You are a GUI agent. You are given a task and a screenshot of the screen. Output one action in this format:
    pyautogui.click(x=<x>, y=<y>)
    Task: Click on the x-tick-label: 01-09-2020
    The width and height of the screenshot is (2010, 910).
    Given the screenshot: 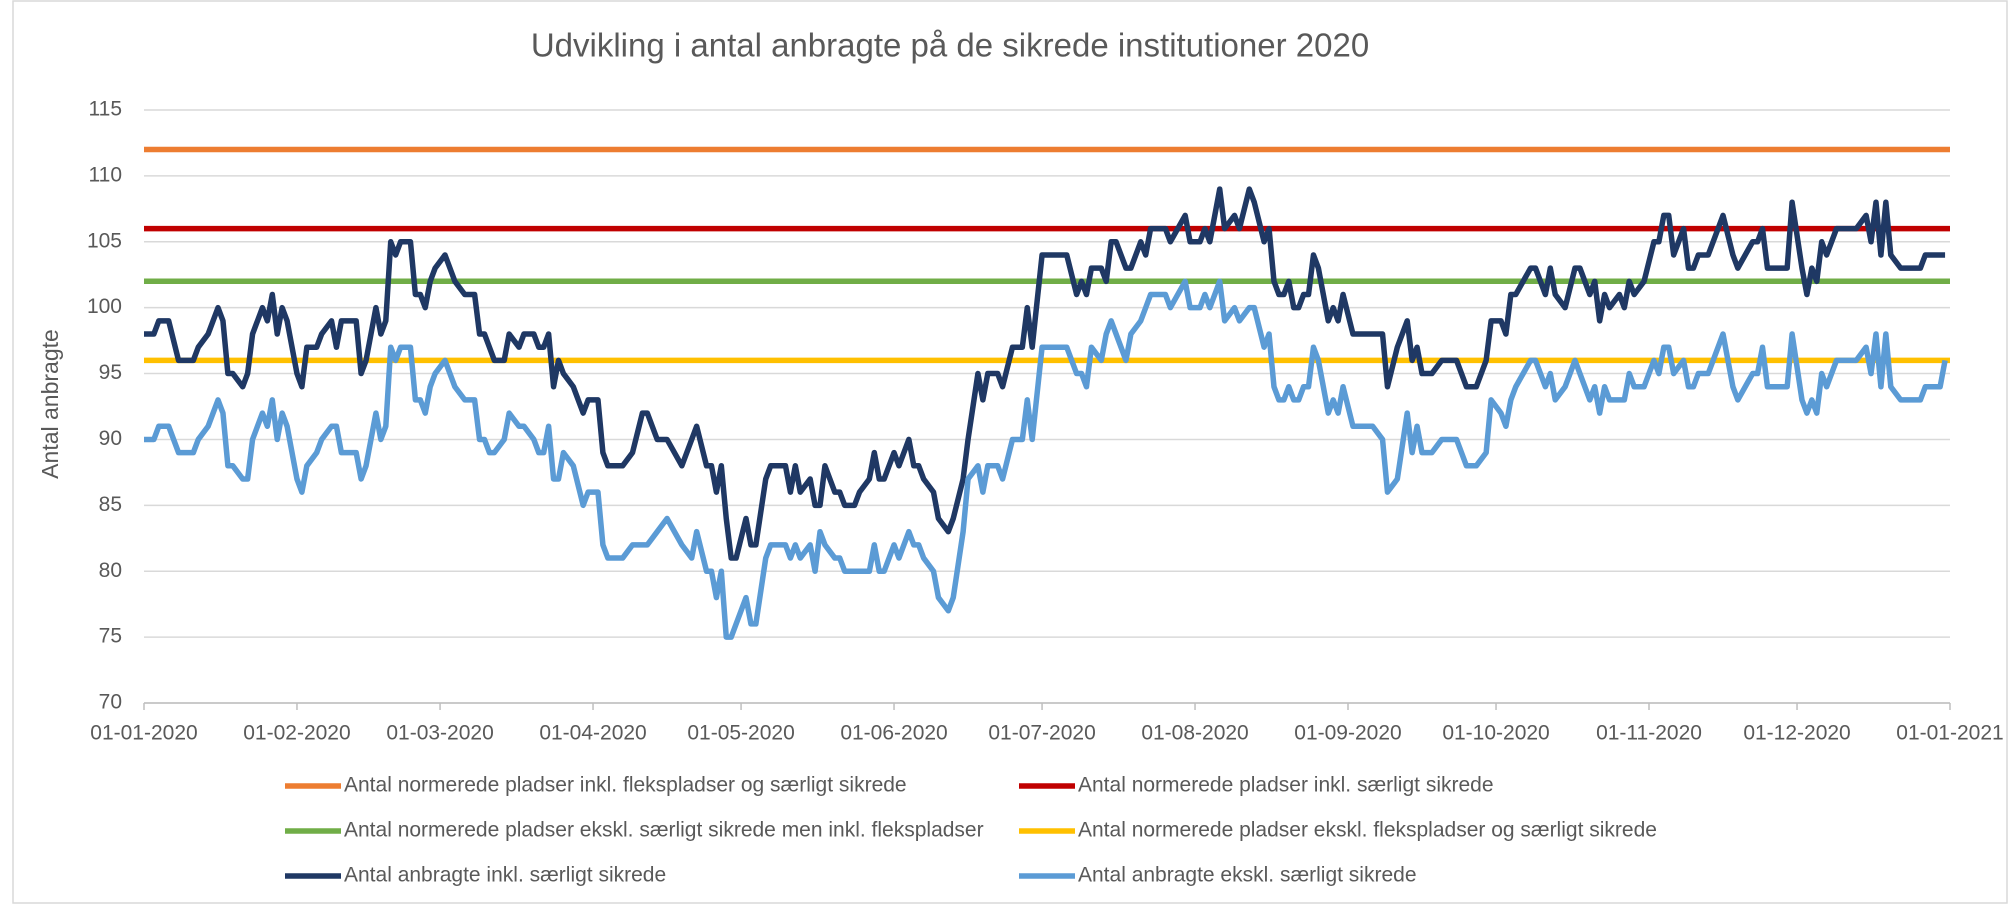 What is the action you would take?
    pyautogui.click(x=1347, y=733)
    